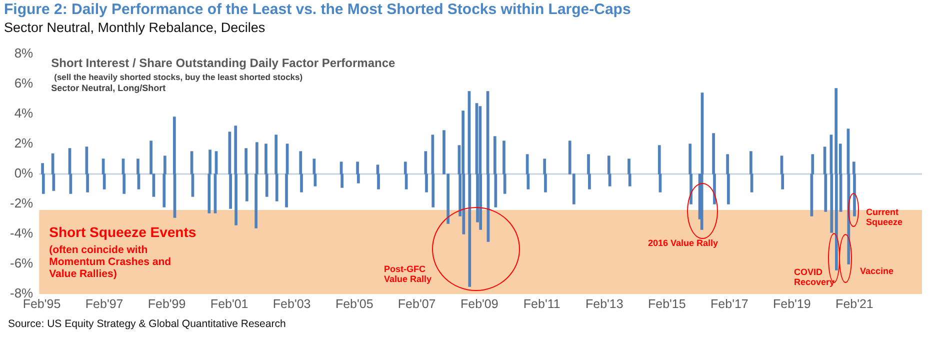 This screenshot has width=940, height=337. What do you see at coordinates (877, 271) in the screenshot?
I see `annotation: Vaccine` at bounding box center [877, 271].